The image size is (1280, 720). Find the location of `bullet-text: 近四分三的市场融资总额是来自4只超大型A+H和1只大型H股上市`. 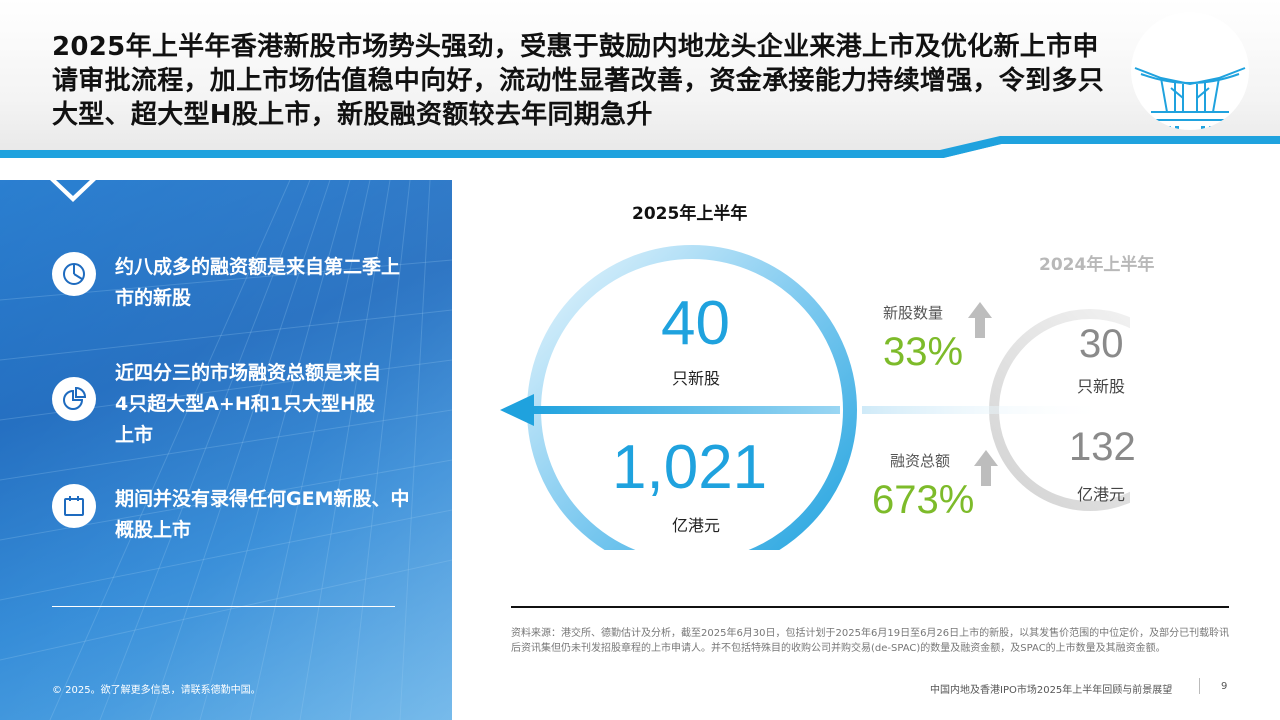

bullet-text: 近四分三的市场融资总额是来自4只超大型A+H和1只大型H股上市 is located at coordinates (248, 404).